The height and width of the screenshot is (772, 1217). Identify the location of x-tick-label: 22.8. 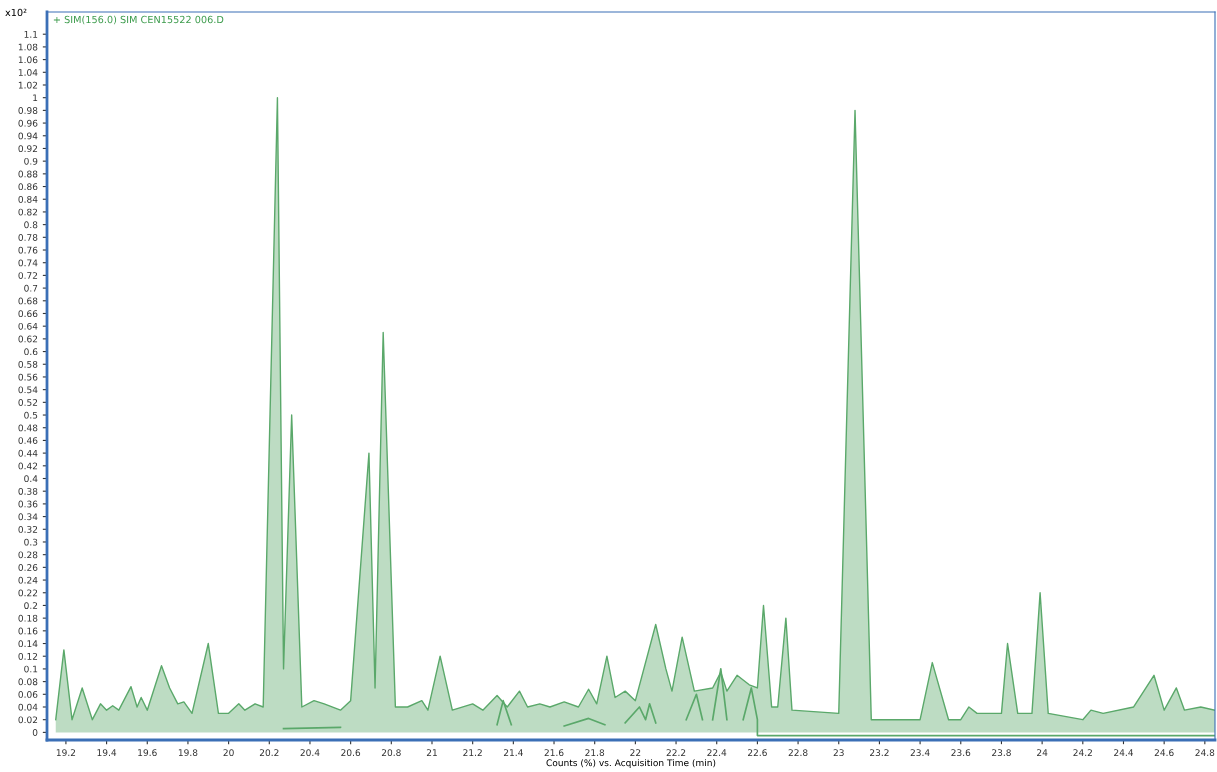
(798, 753).